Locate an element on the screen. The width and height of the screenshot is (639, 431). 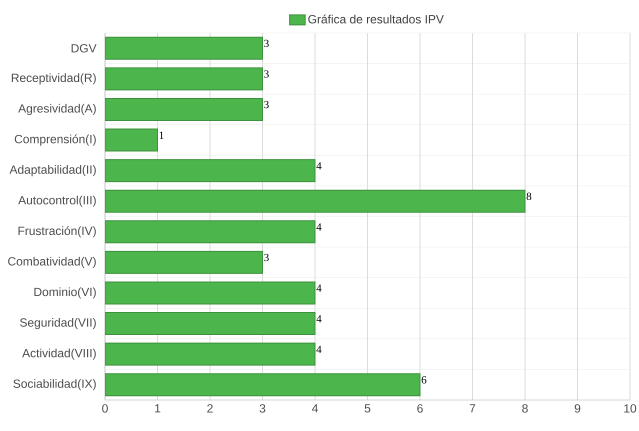
x-tick-label: 6 is located at coordinates (420, 408).